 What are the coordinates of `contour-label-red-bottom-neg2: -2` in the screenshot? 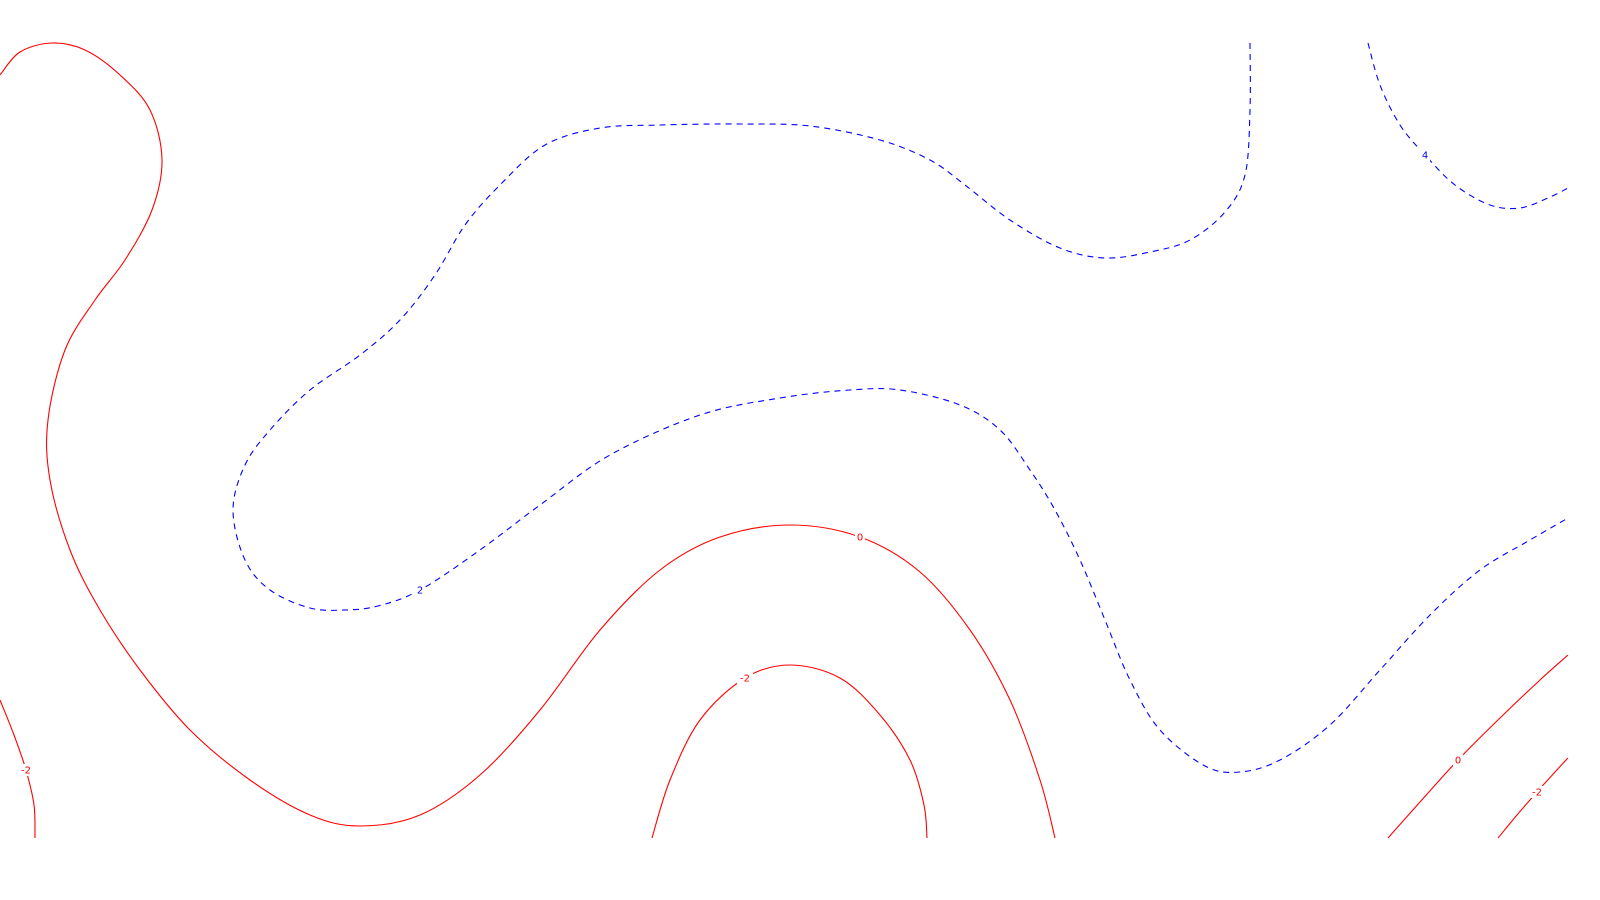 It's located at (745, 679).